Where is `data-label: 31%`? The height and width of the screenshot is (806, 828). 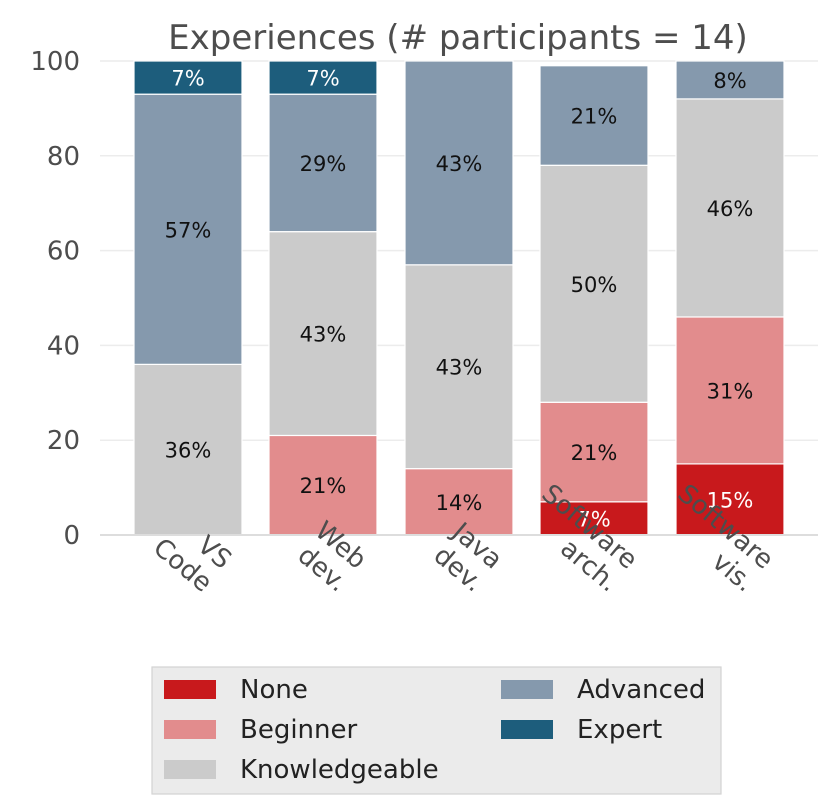 data-label: 31% is located at coordinates (730, 391).